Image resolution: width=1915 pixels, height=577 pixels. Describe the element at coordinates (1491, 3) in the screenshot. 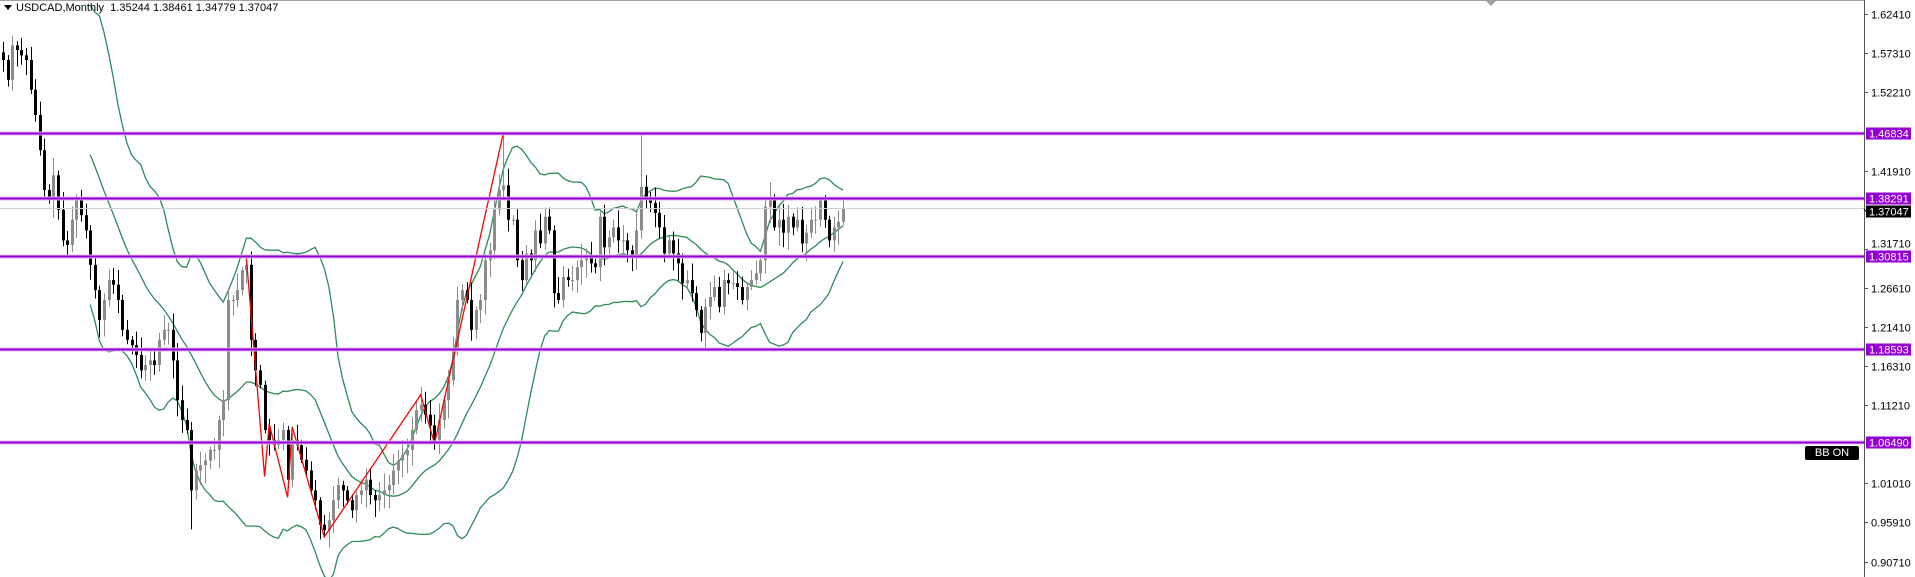

I see `chart-shift-marker` at that location.